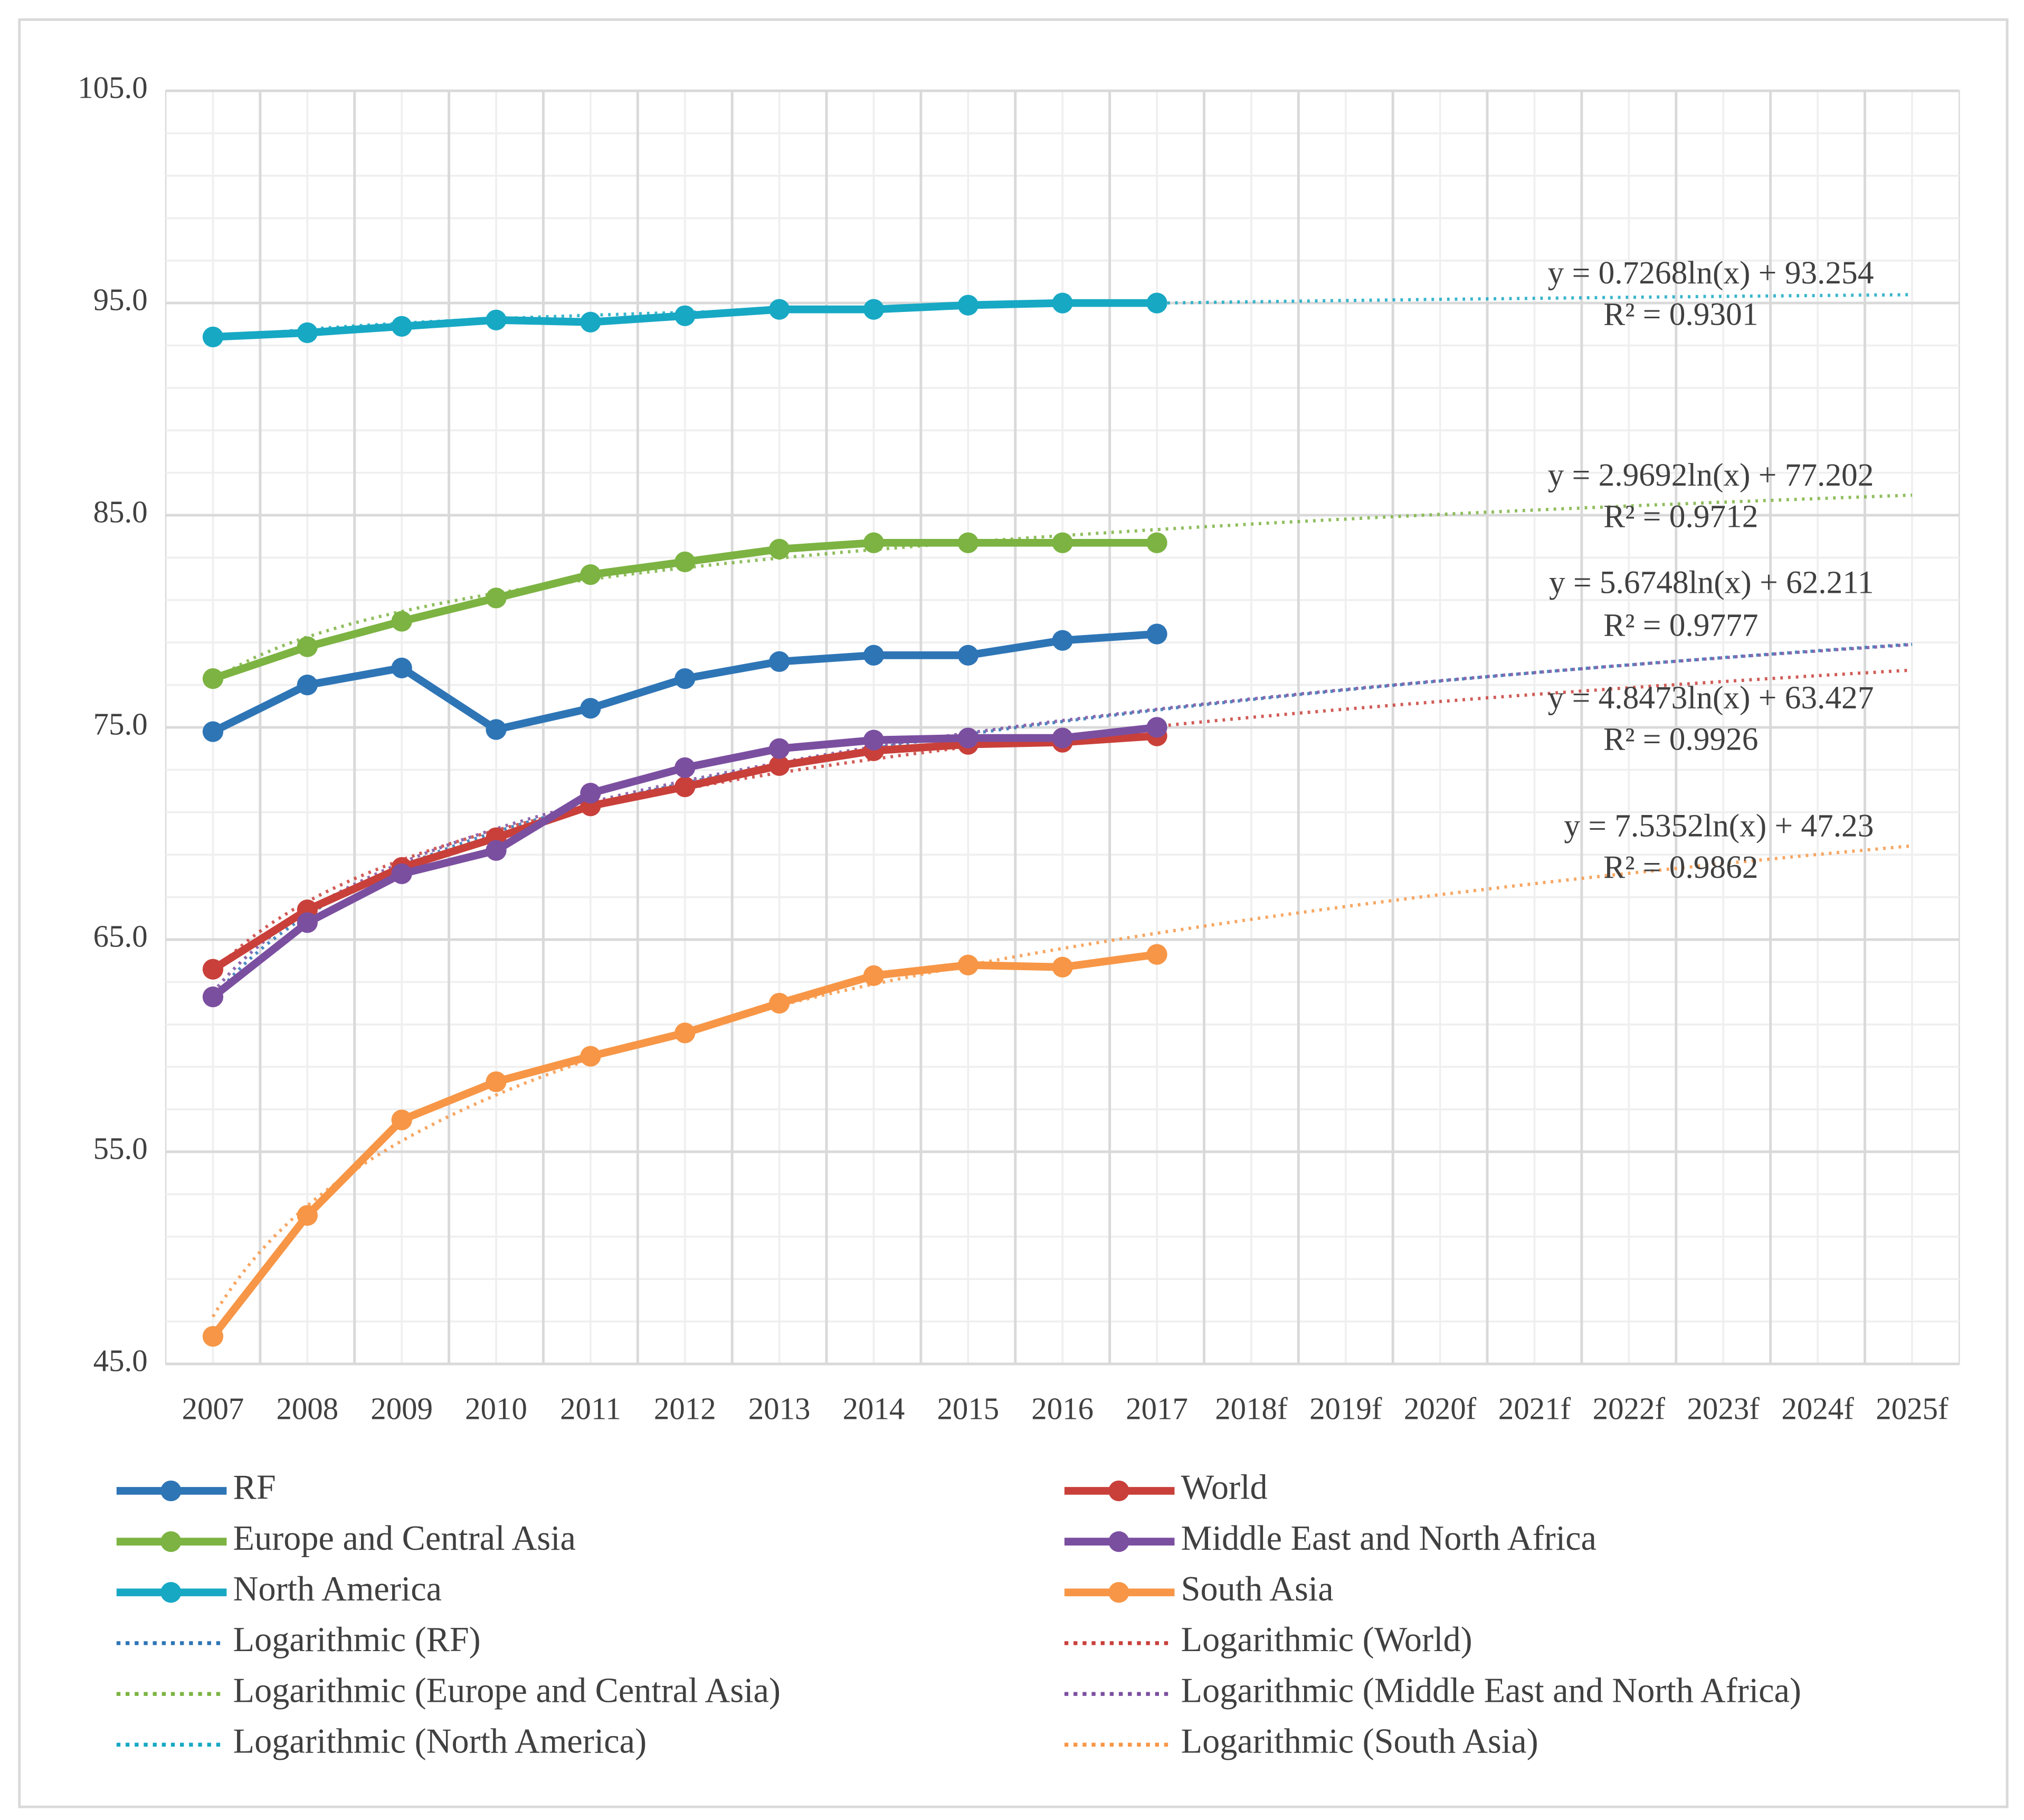 Image resolution: width=2024 pixels, height=1820 pixels. What do you see at coordinates (779, 1408) in the screenshot?
I see `x-tick-label: 2013` at bounding box center [779, 1408].